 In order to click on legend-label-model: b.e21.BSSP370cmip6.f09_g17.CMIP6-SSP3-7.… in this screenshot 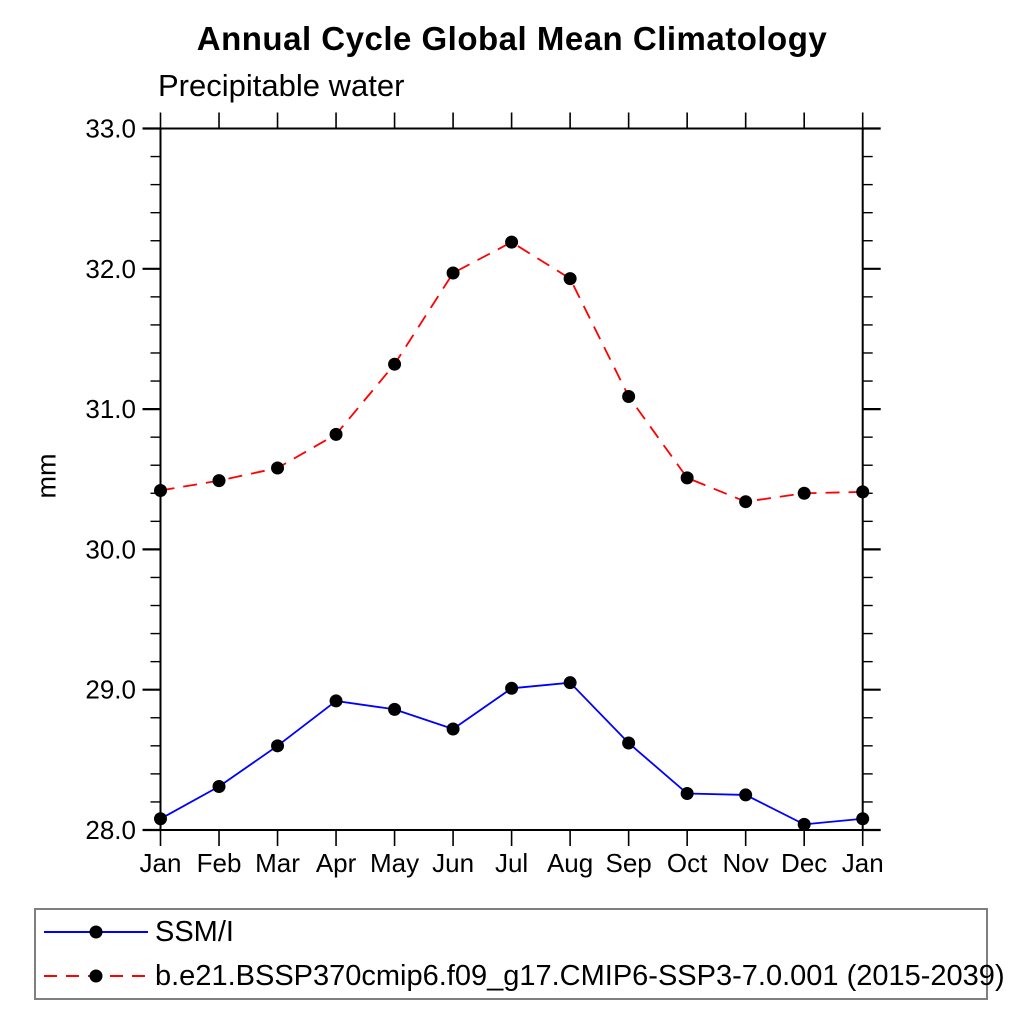, I will do `click(580, 975)`.